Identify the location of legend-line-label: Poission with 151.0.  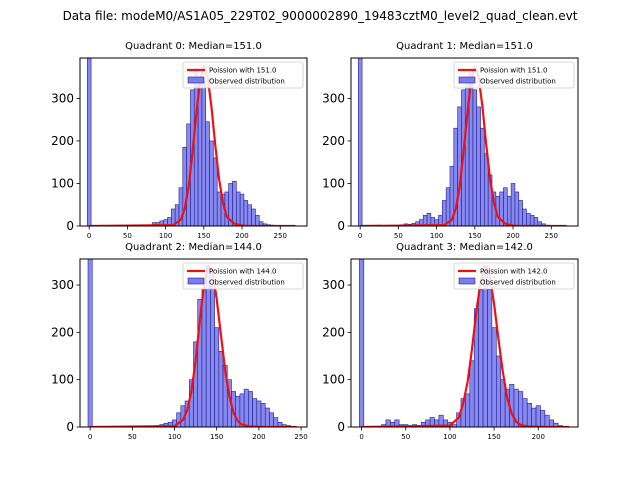
(514, 71).